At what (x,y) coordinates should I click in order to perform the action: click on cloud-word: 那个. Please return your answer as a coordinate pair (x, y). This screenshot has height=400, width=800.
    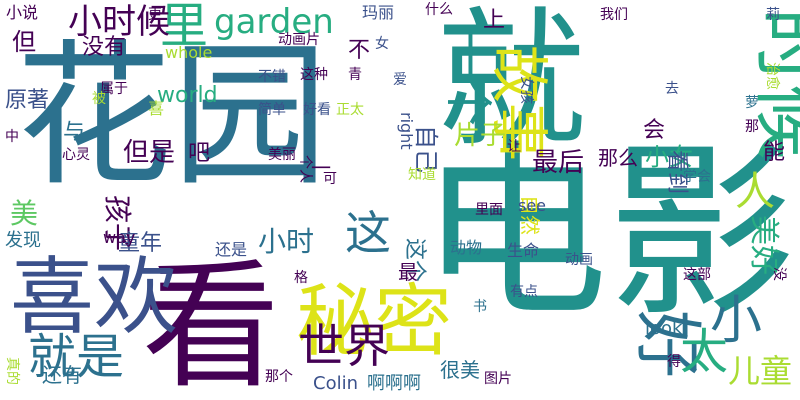
    Looking at the image, I should click on (279, 377).